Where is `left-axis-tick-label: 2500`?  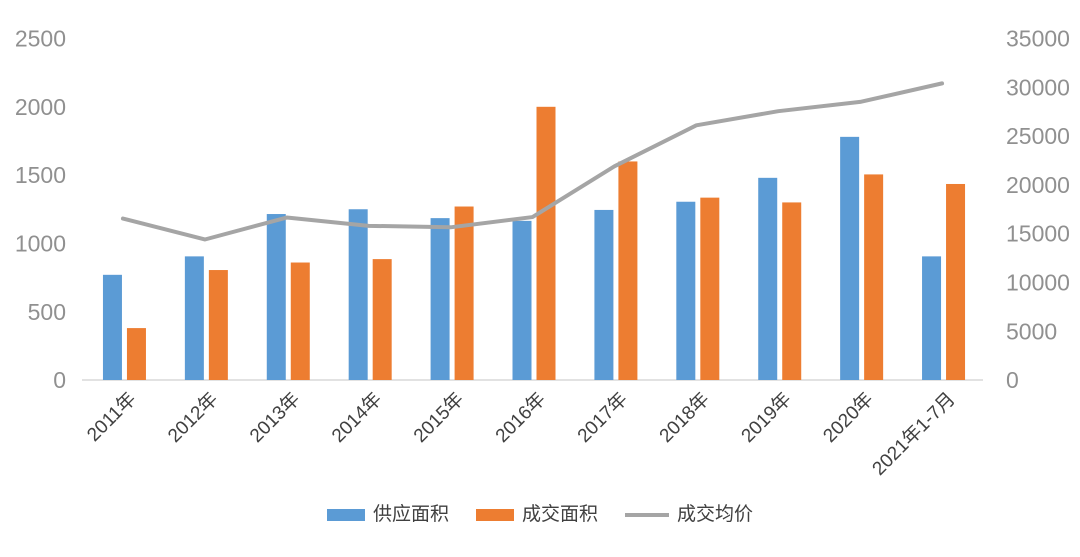
left-axis-tick-label: 2500 is located at coordinates (40, 39).